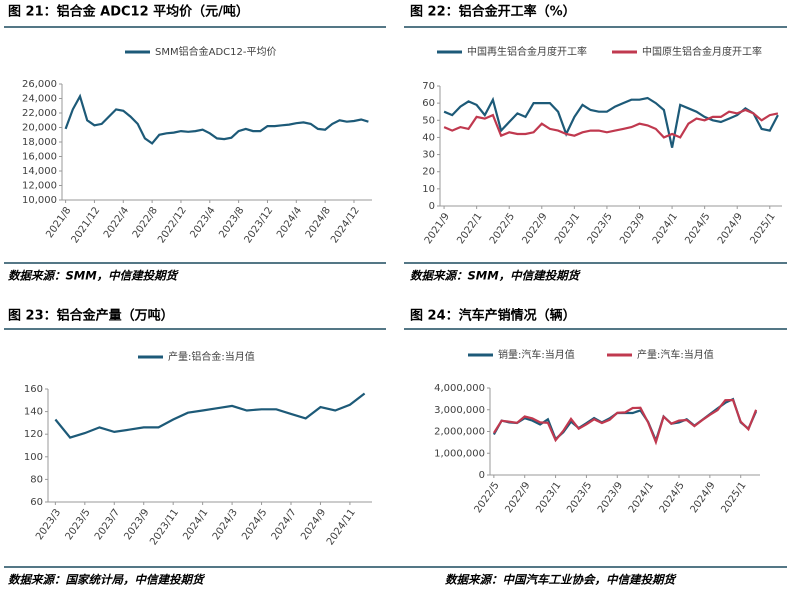  I want to click on y-tick-label: 20,000, so click(39, 128).